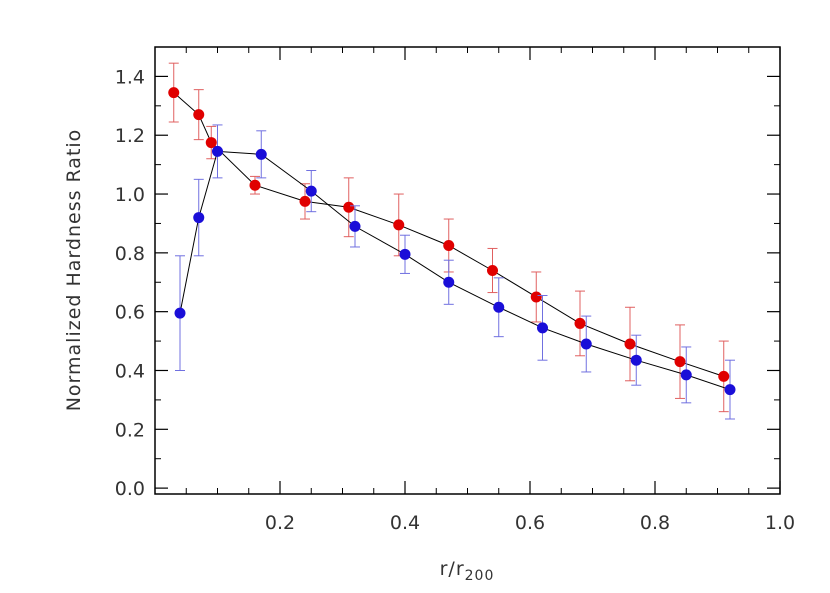 This screenshot has height=593, width=830. What do you see at coordinates (130, 254) in the screenshot?
I see `y-tick-label: 0.8` at bounding box center [130, 254].